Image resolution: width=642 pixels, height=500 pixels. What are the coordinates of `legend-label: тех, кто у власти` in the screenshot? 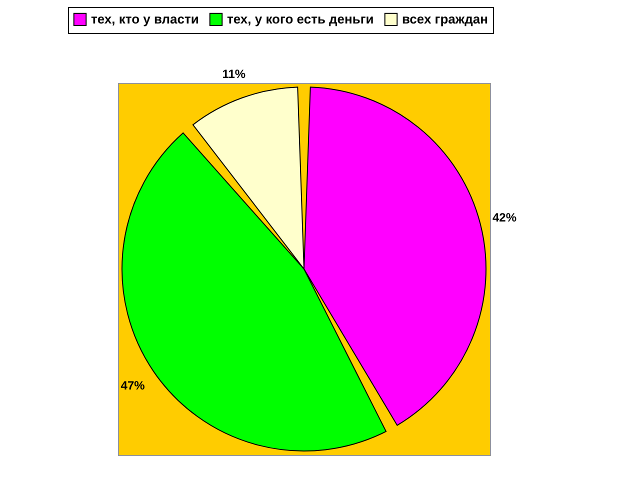 It's located at (145, 18).